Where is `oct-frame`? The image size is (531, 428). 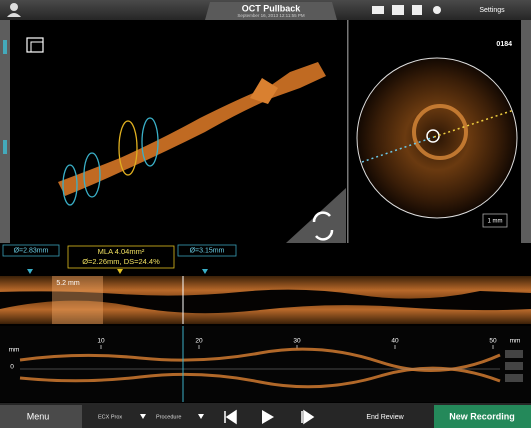
oct-frame is located at coordinates (437, 138).